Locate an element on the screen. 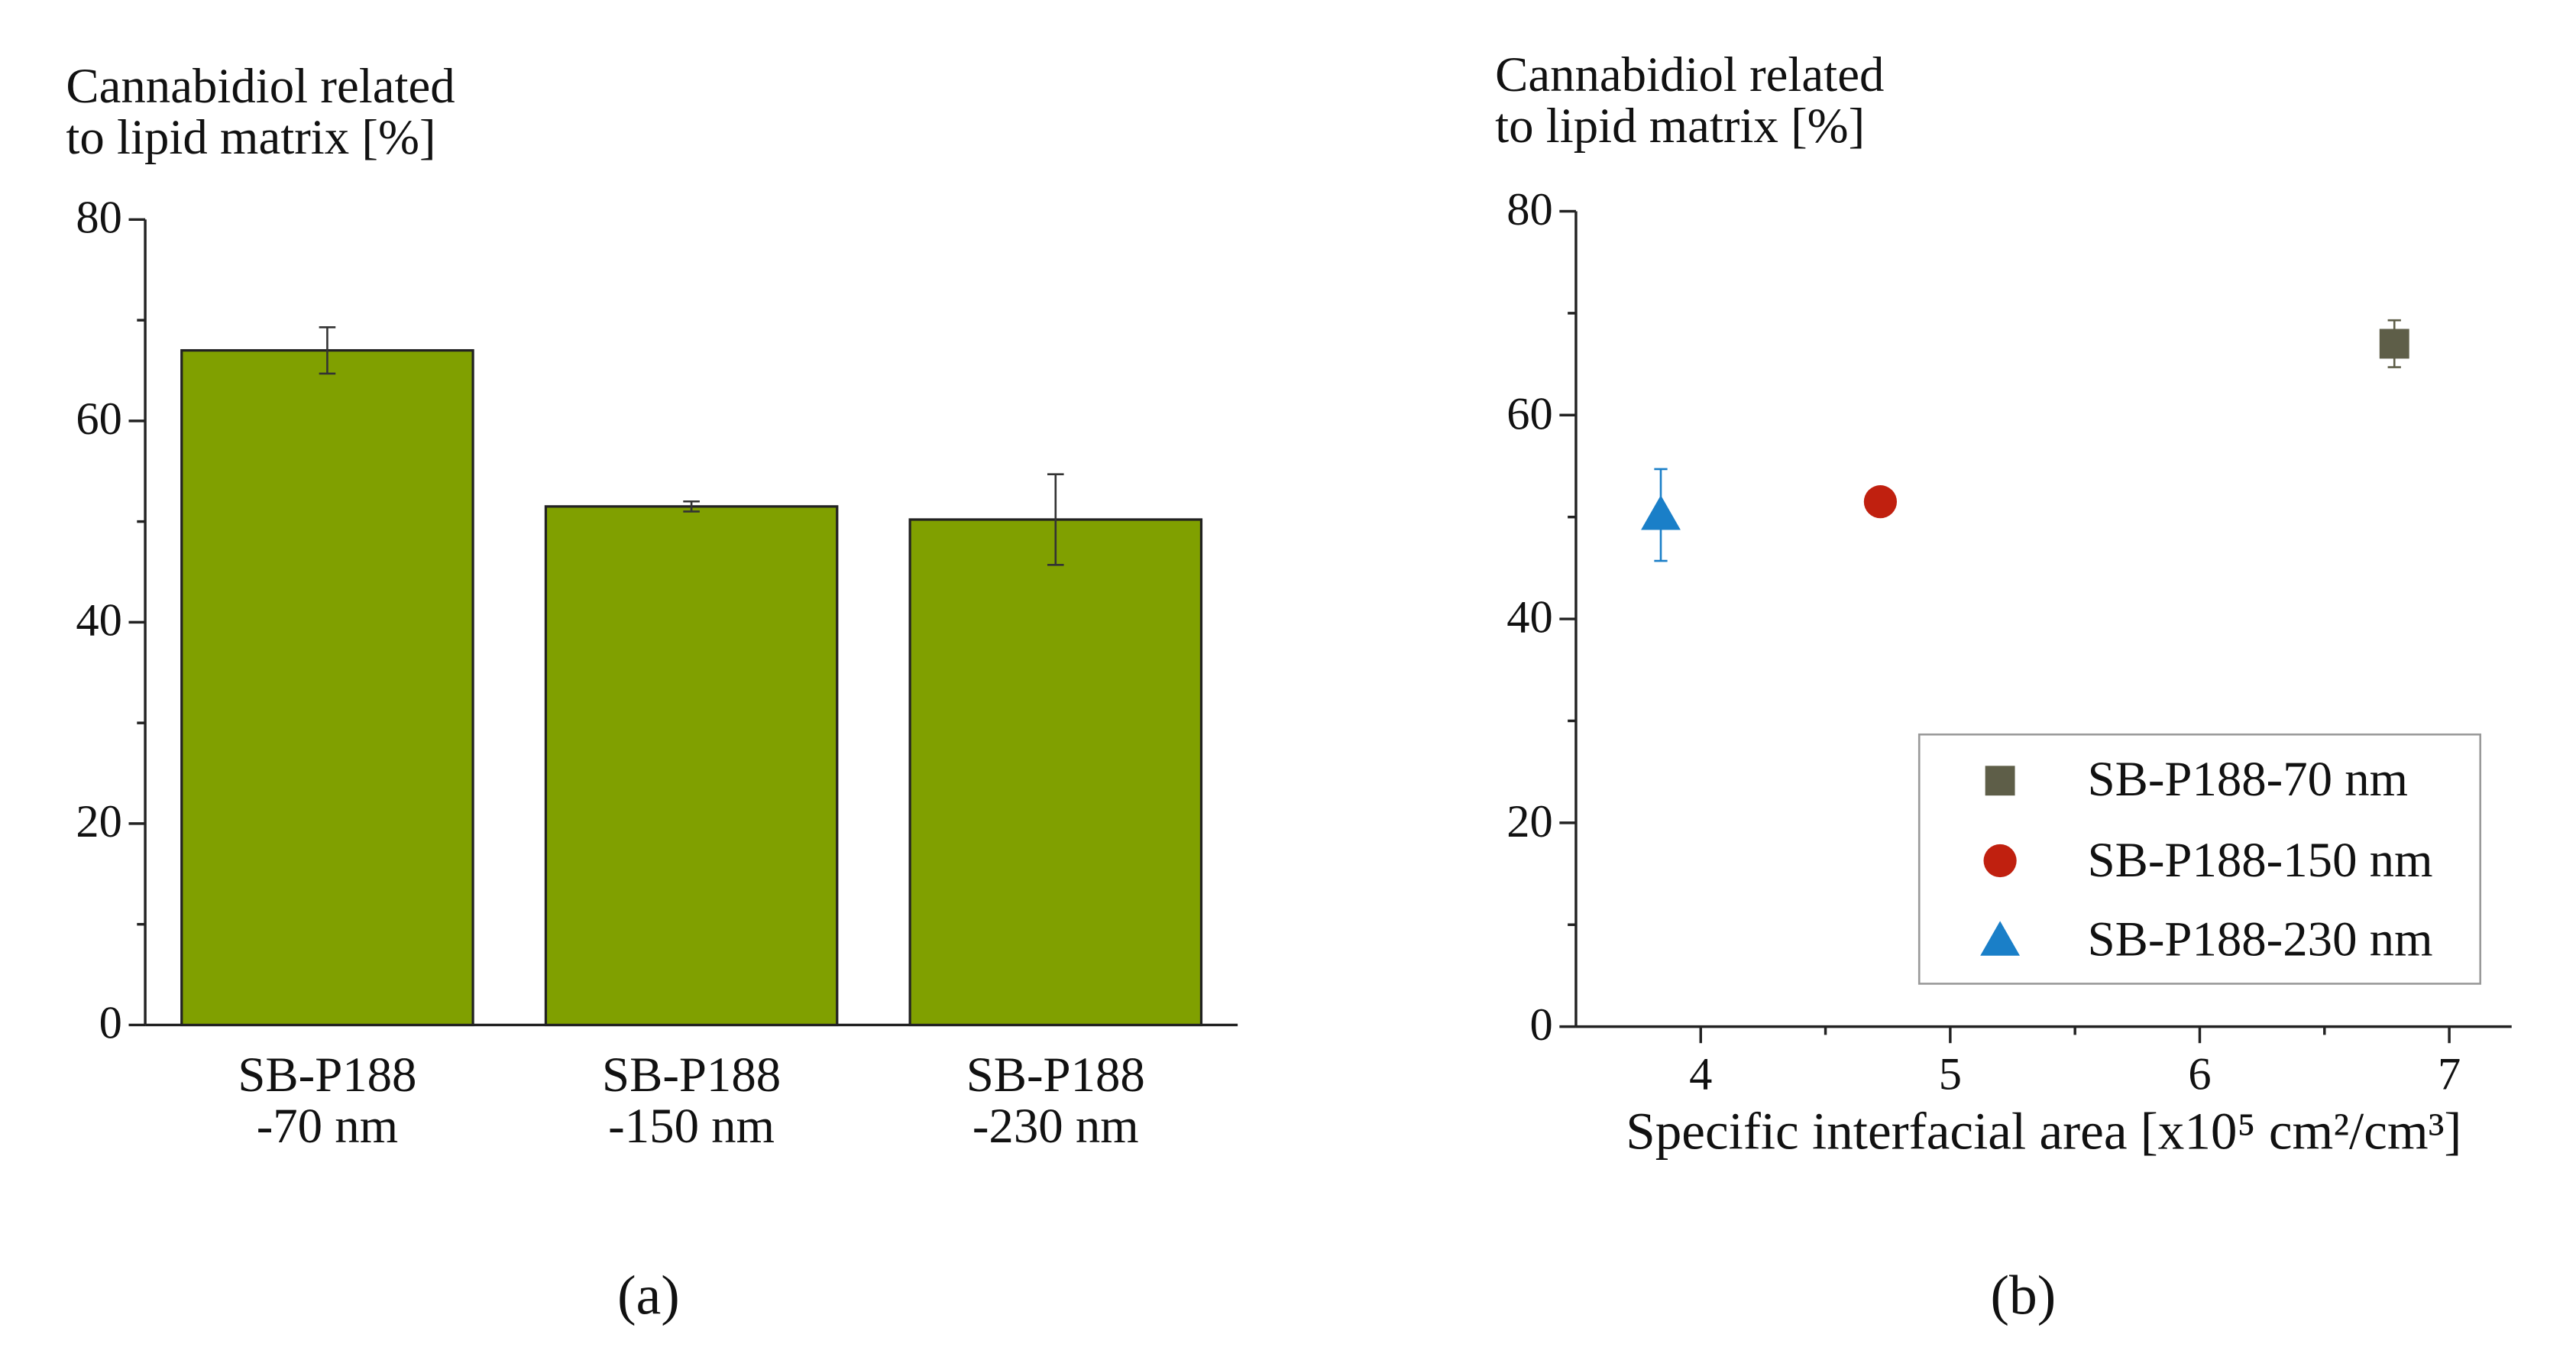 The height and width of the screenshot is (1357, 2576). x-tick-label: 5 is located at coordinates (1950, 1075).